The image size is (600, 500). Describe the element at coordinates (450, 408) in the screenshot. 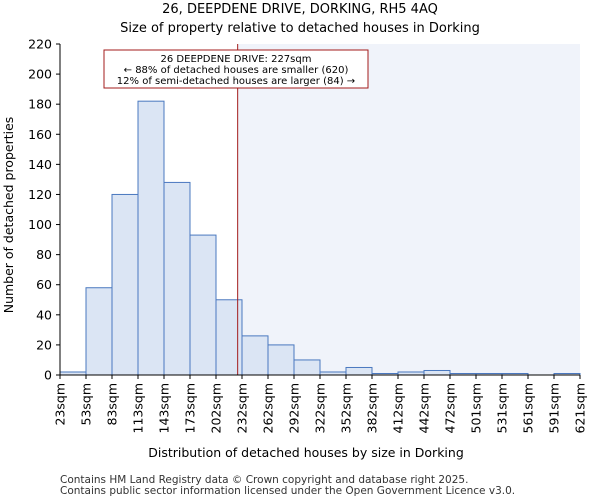

I see `x-tick-label: 472sqm` at that location.